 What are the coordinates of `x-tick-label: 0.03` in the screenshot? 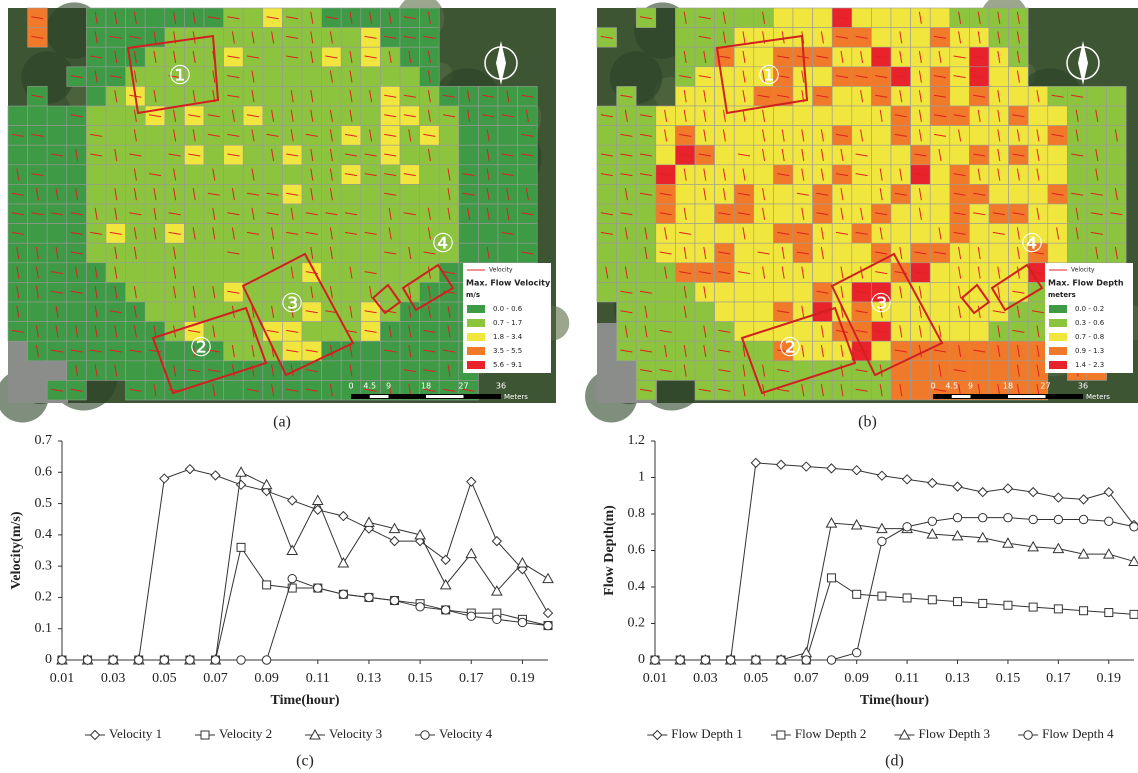 It's located at (113, 678).